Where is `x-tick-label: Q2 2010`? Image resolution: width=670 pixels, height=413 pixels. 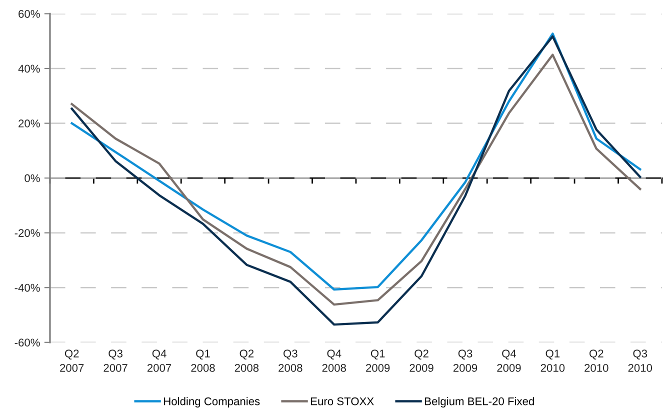
x-tick-label: Q2 2010 is located at coordinates (596, 361).